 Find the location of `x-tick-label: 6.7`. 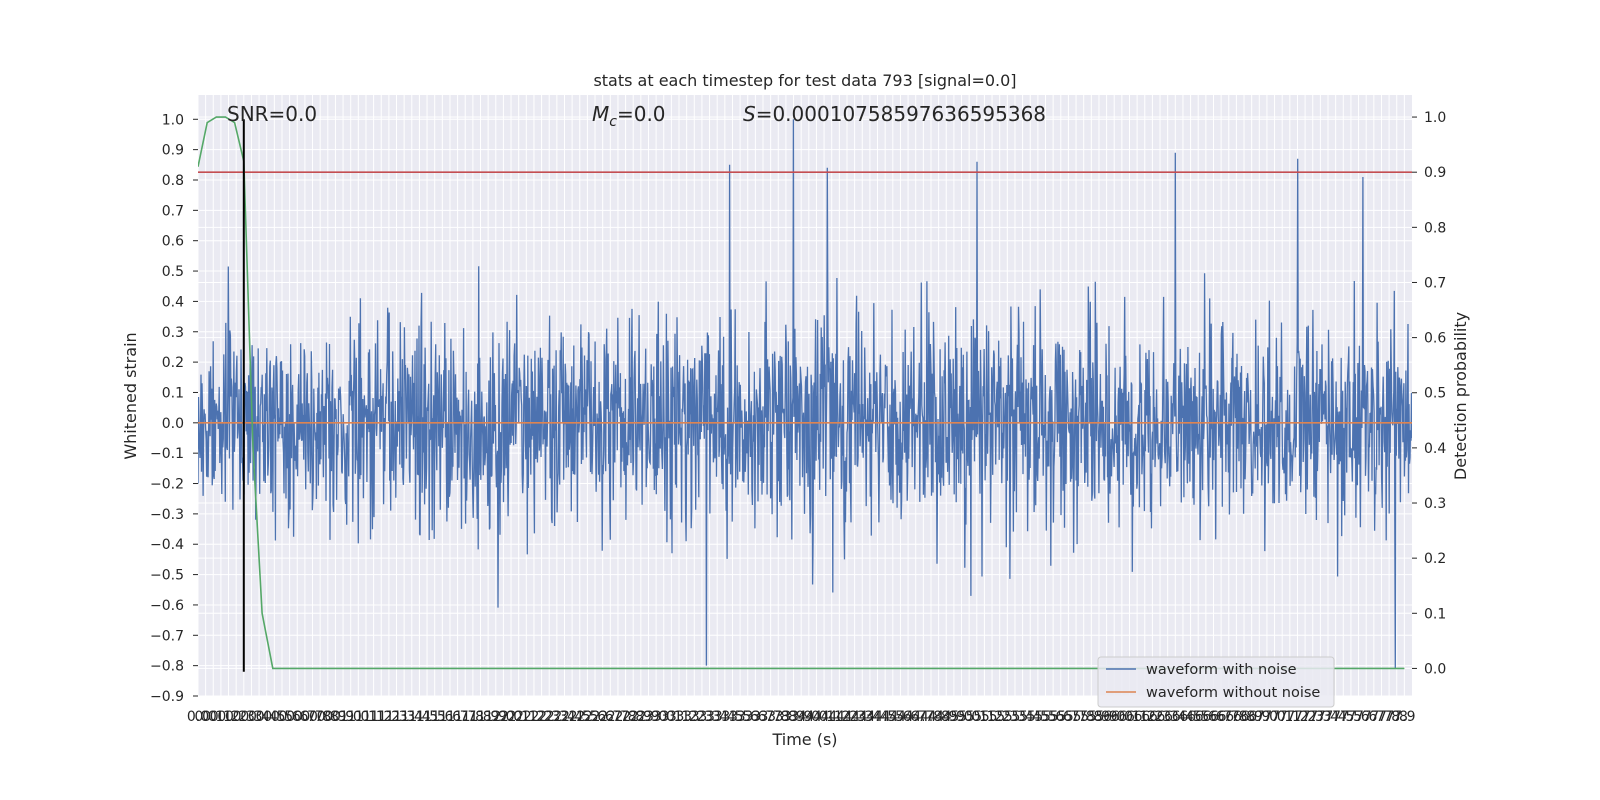

x-tick-label: 6.7 is located at coordinates (1221, 717).